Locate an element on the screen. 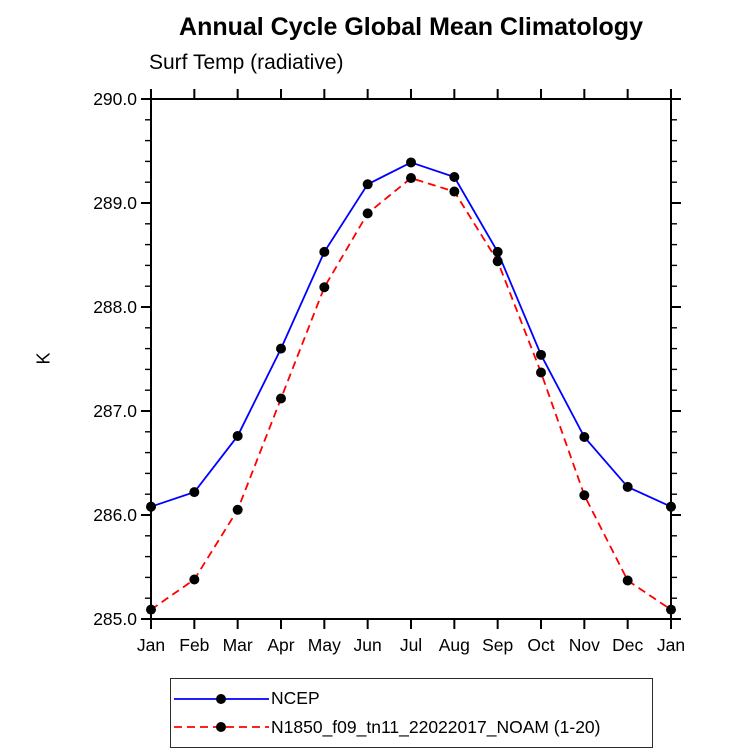  model-marker-sample is located at coordinates (221, 727).